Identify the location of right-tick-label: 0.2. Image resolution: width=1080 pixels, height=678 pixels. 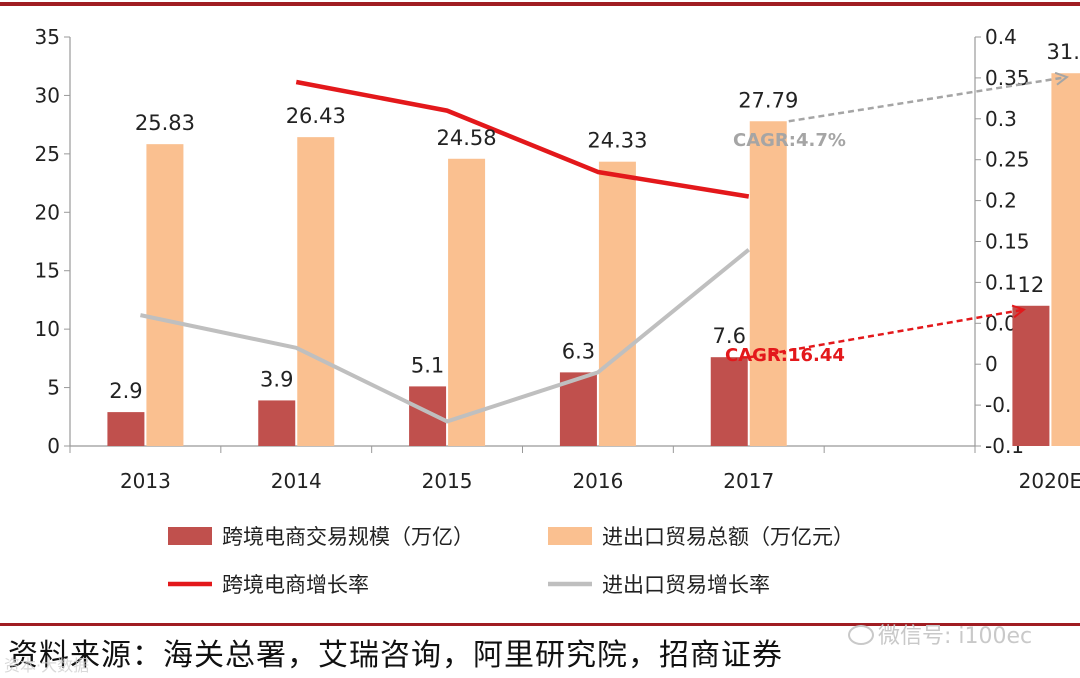
(1001, 201).